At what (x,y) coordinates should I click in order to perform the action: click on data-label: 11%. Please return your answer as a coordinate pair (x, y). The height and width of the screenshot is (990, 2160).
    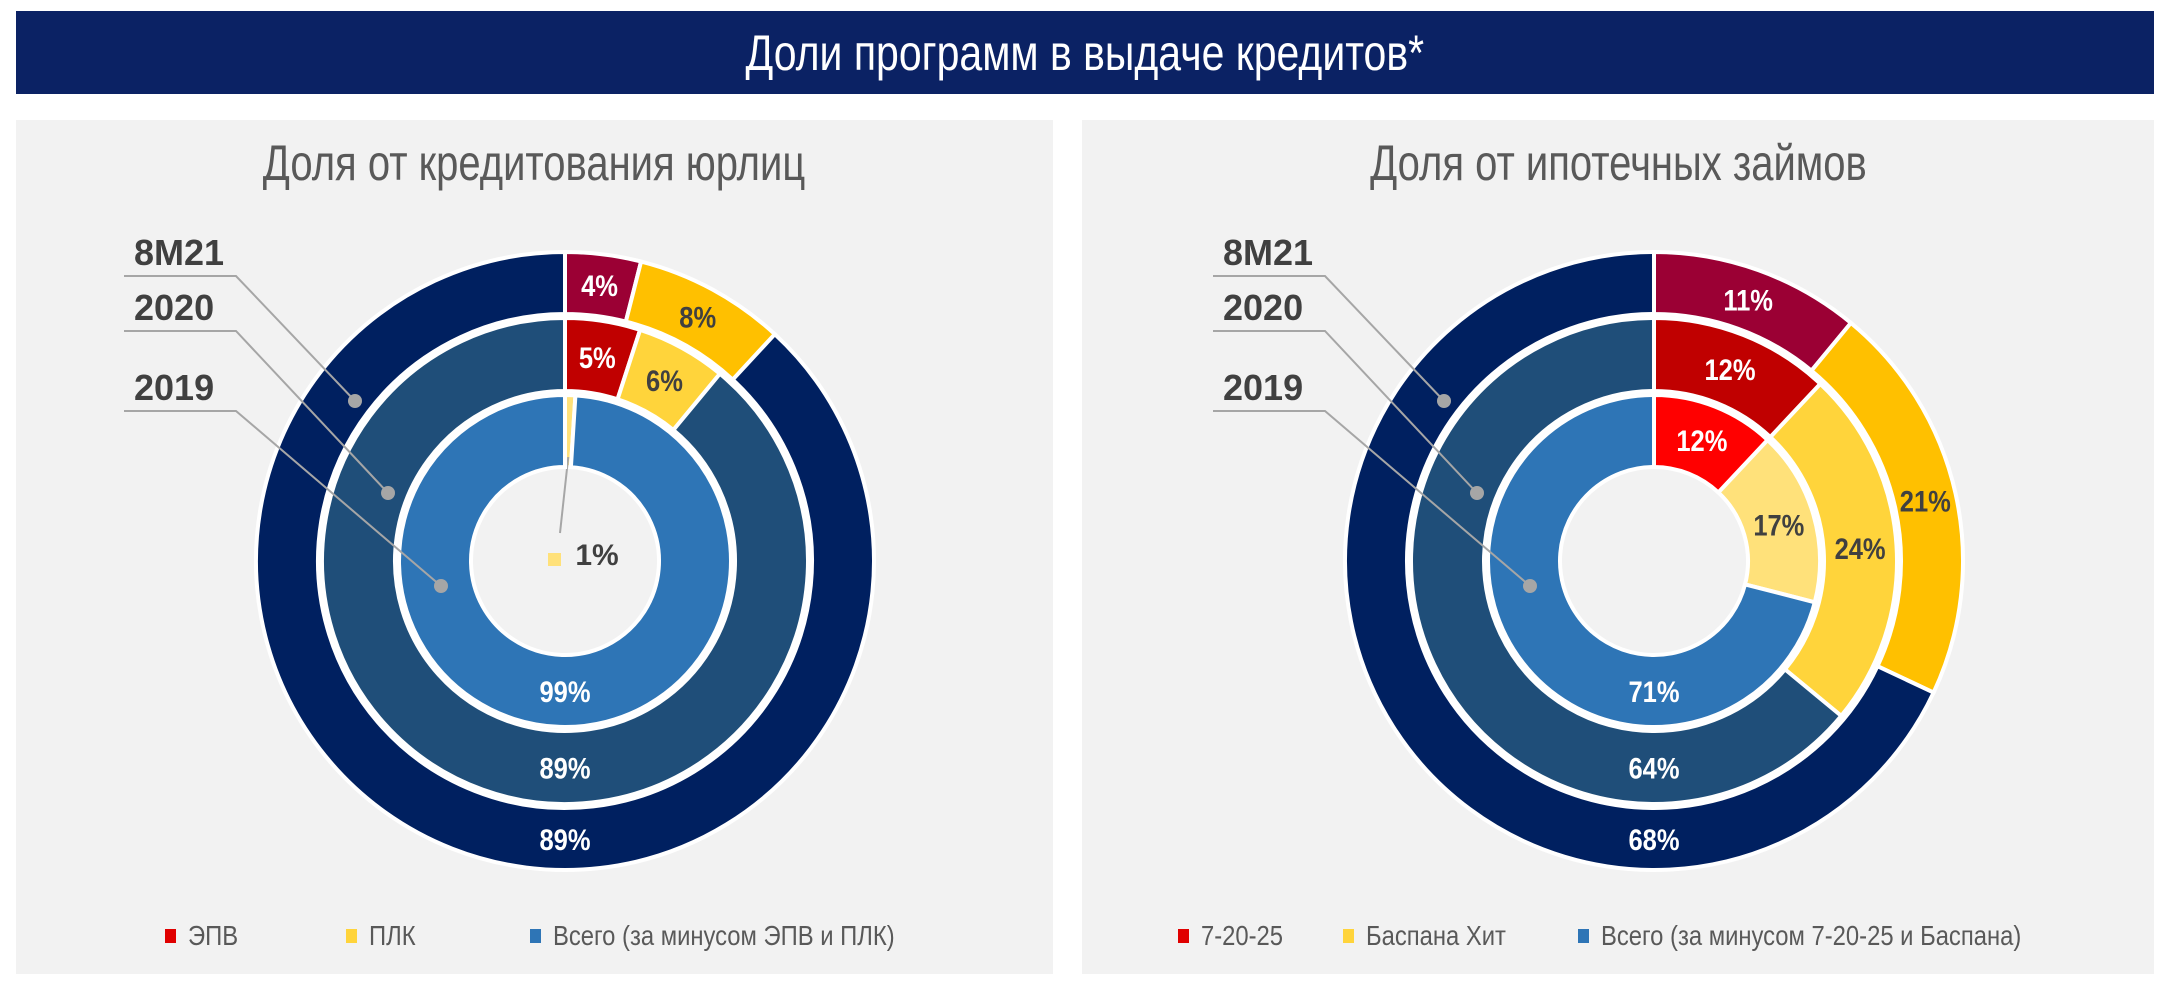
    Looking at the image, I should click on (1748, 299).